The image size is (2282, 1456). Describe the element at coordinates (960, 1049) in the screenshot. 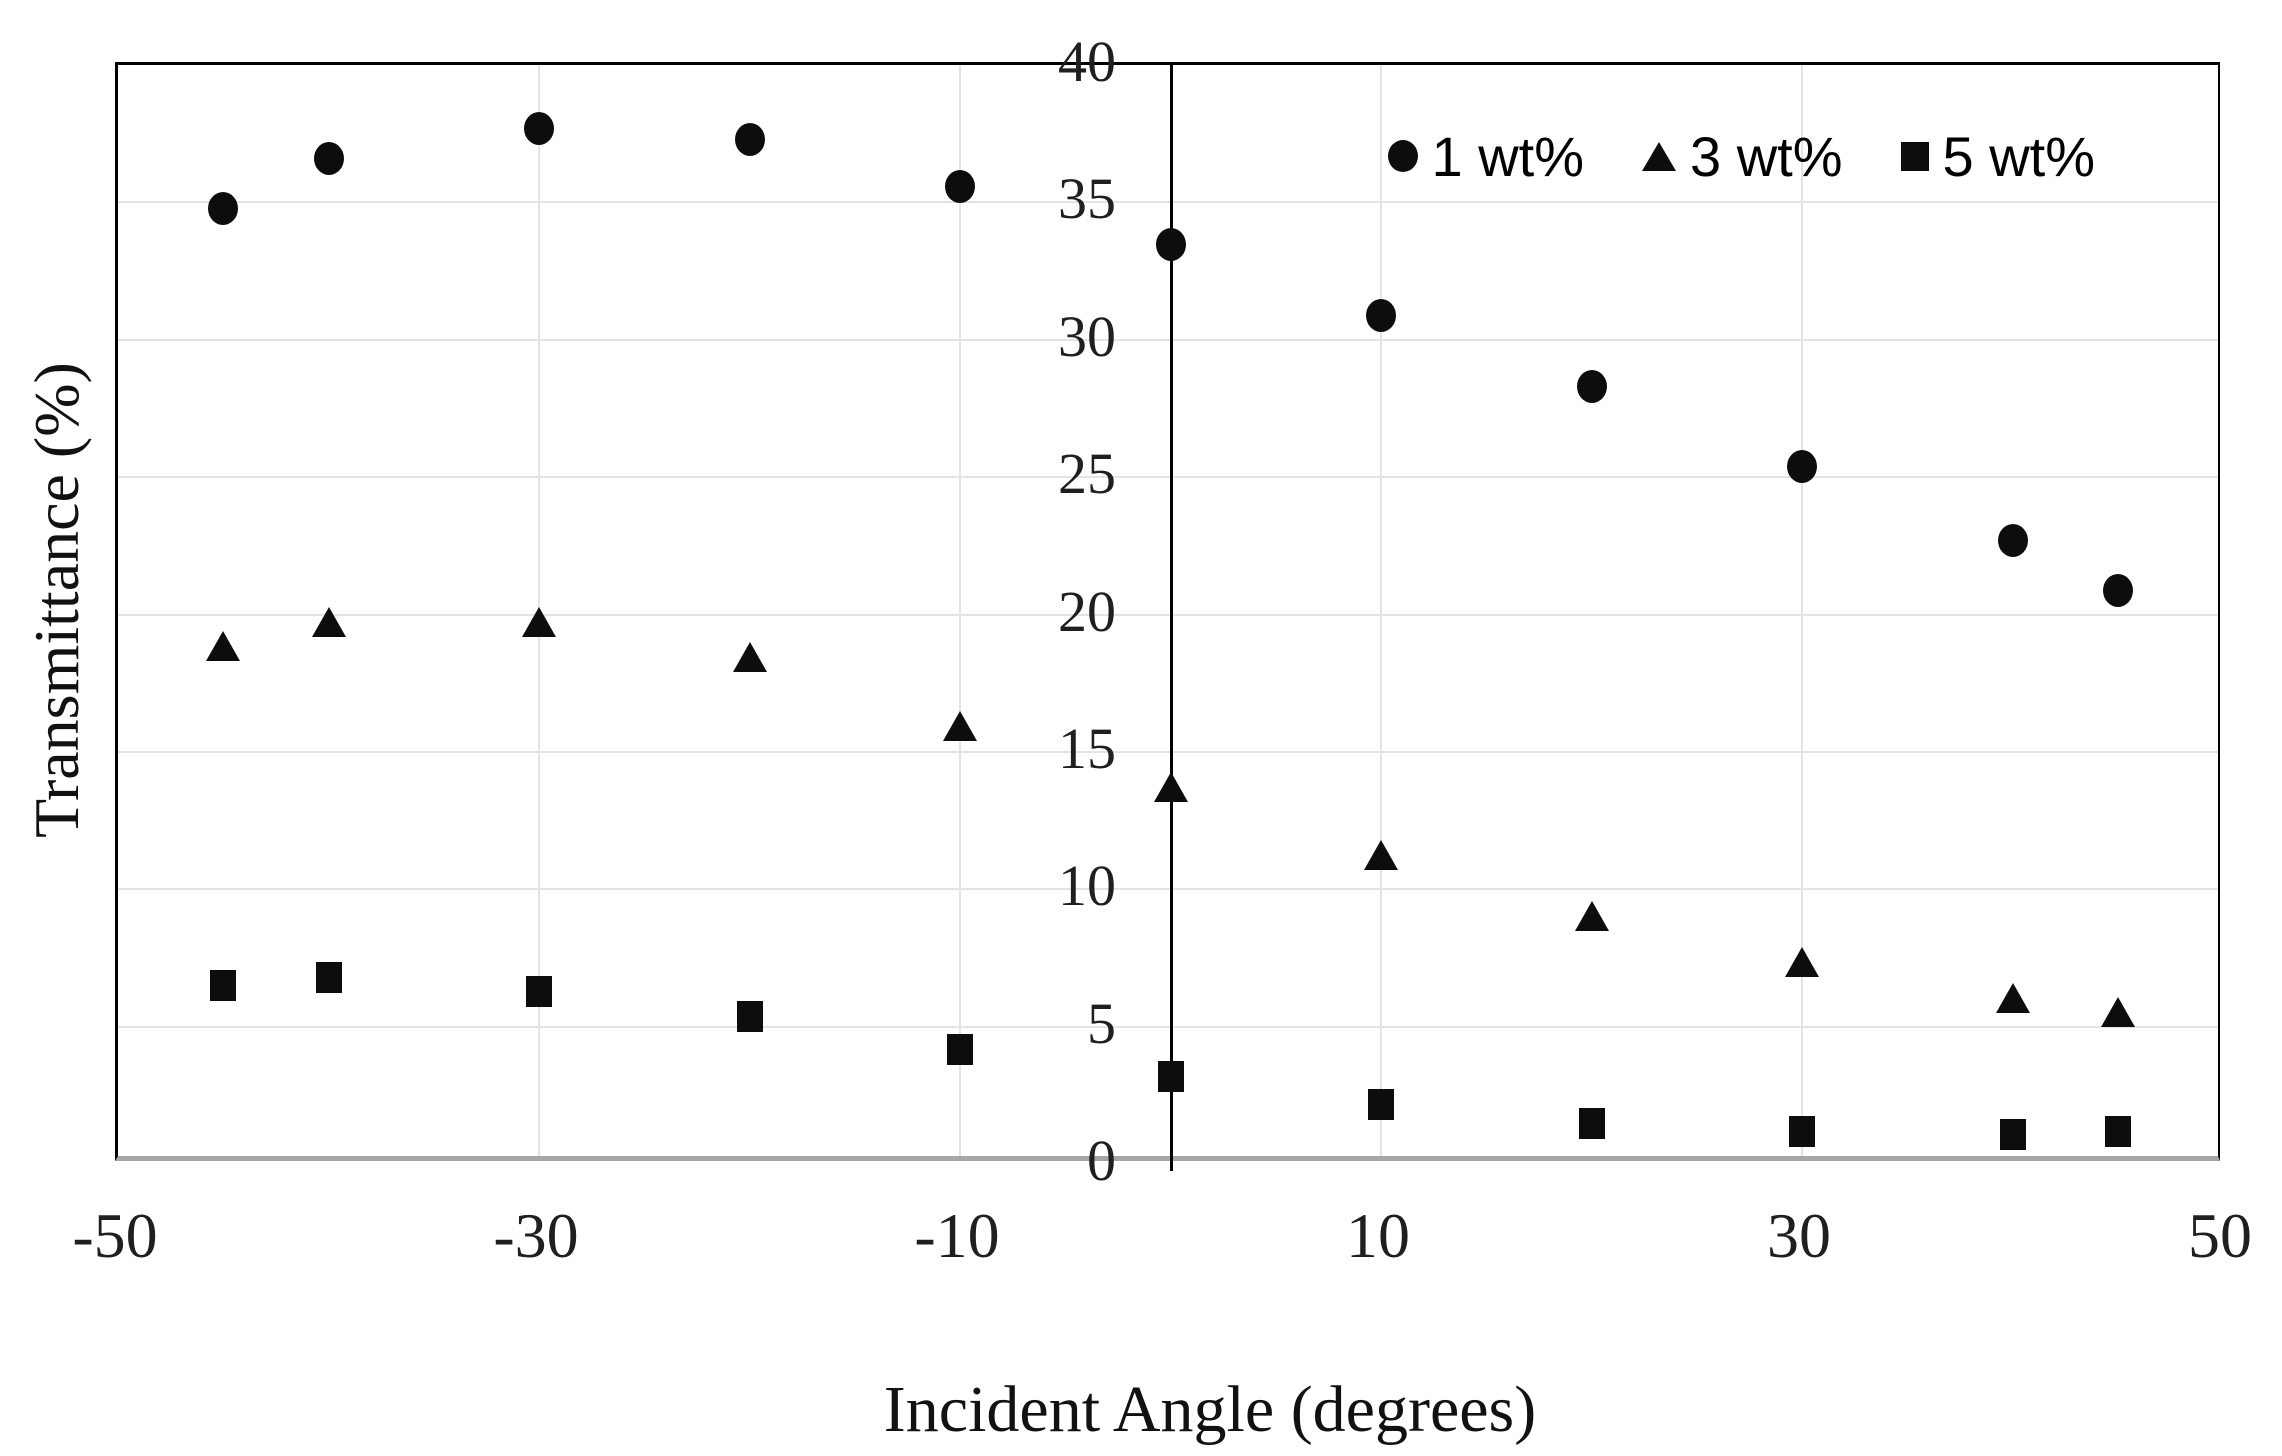

I see `data-point-5-wt%-x-10` at that location.